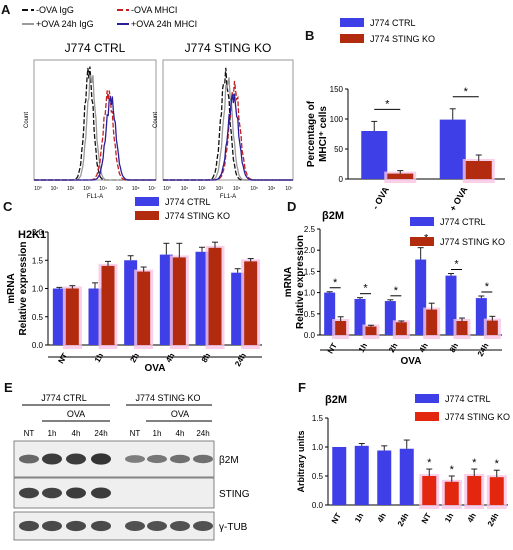 The image size is (513, 550). I want to click on x-tick-label: 24h, so click(240, 359).